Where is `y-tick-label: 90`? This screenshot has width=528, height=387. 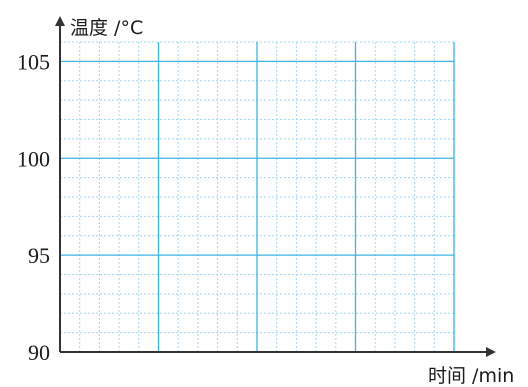 y-tick-label: 90 is located at coordinates (39, 352).